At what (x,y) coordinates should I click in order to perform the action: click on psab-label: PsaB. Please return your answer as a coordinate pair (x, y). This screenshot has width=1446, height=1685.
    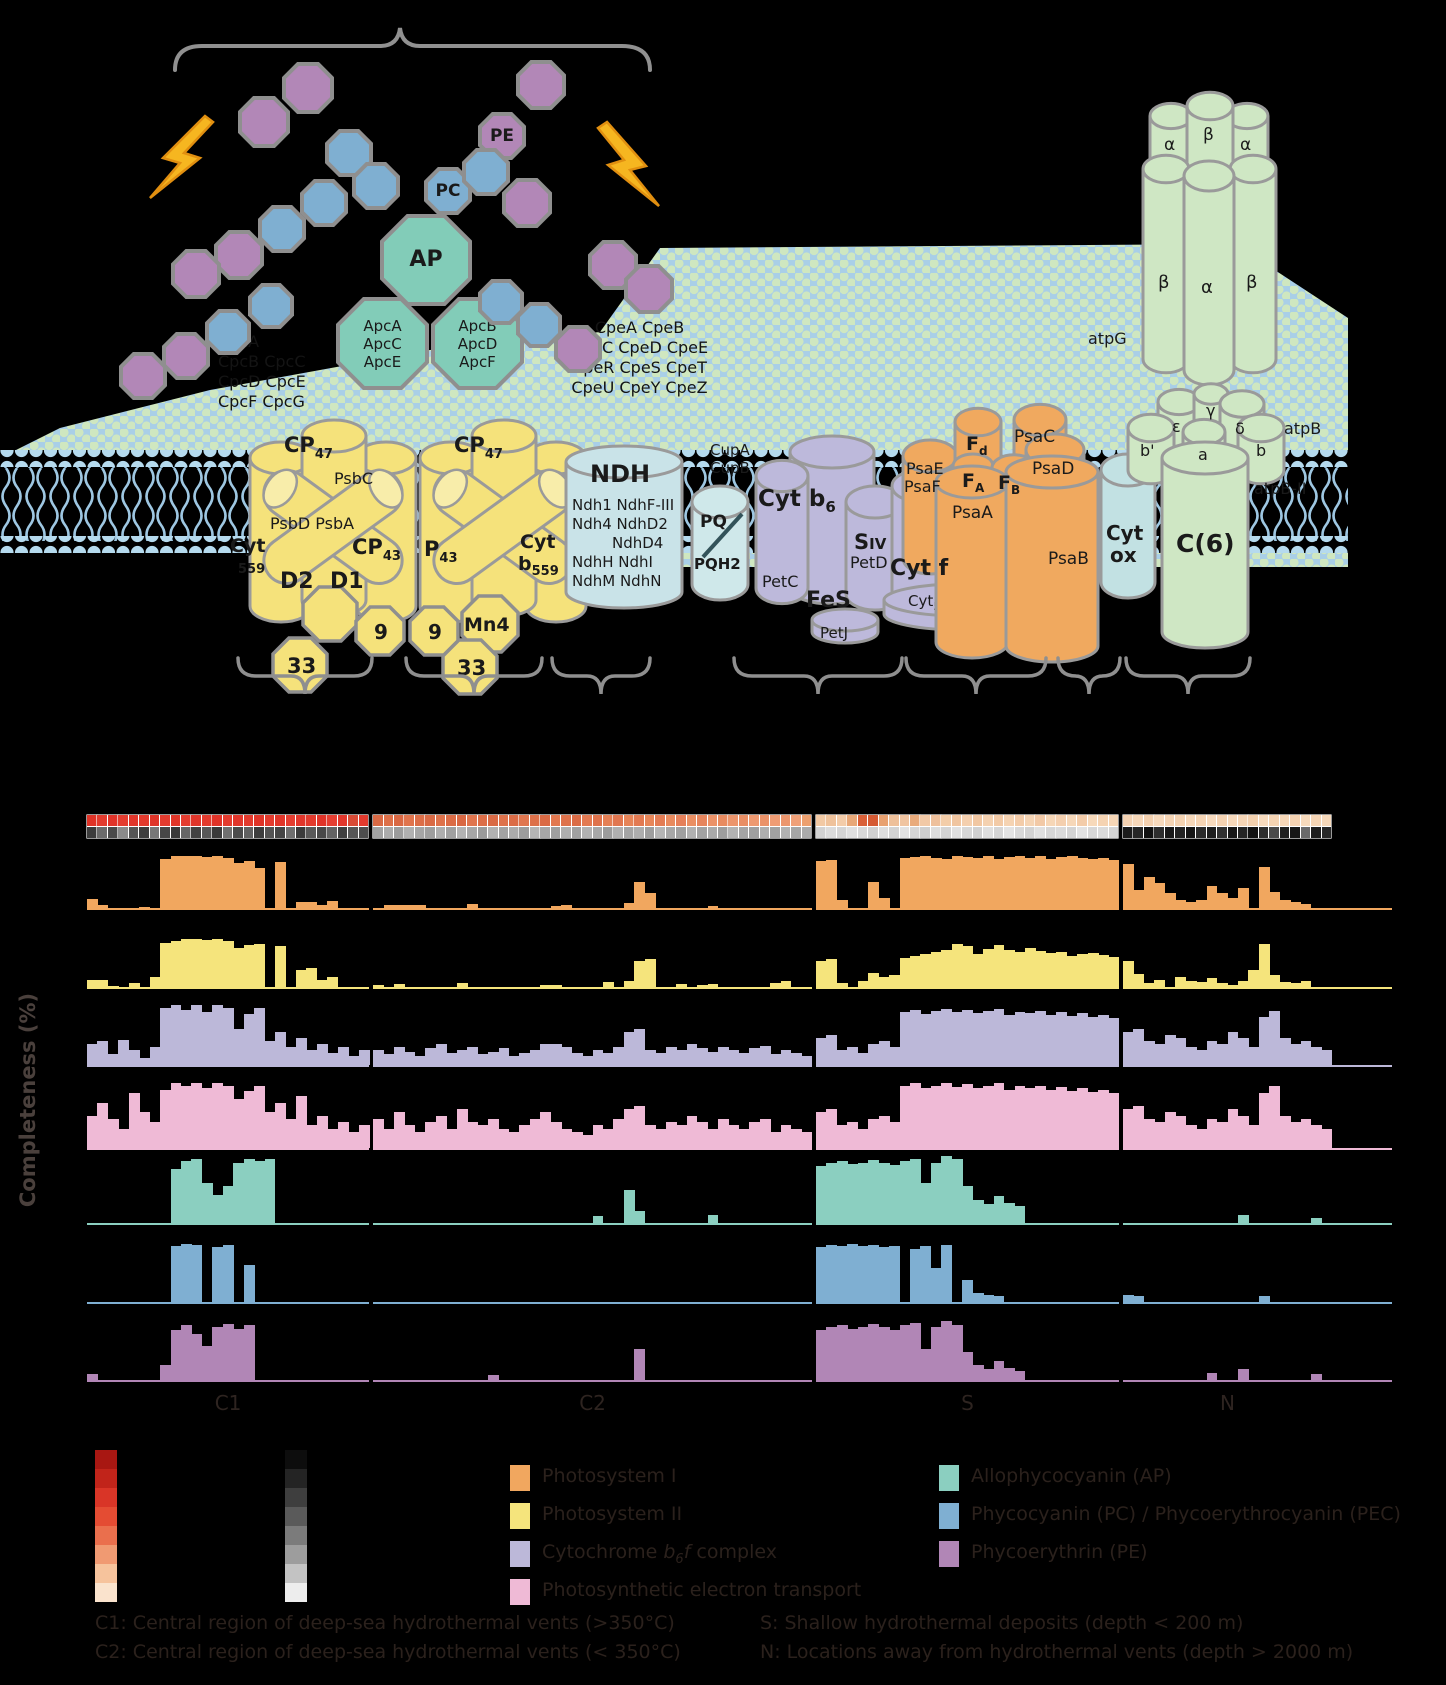
    Looking at the image, I should click on (1068, 559).